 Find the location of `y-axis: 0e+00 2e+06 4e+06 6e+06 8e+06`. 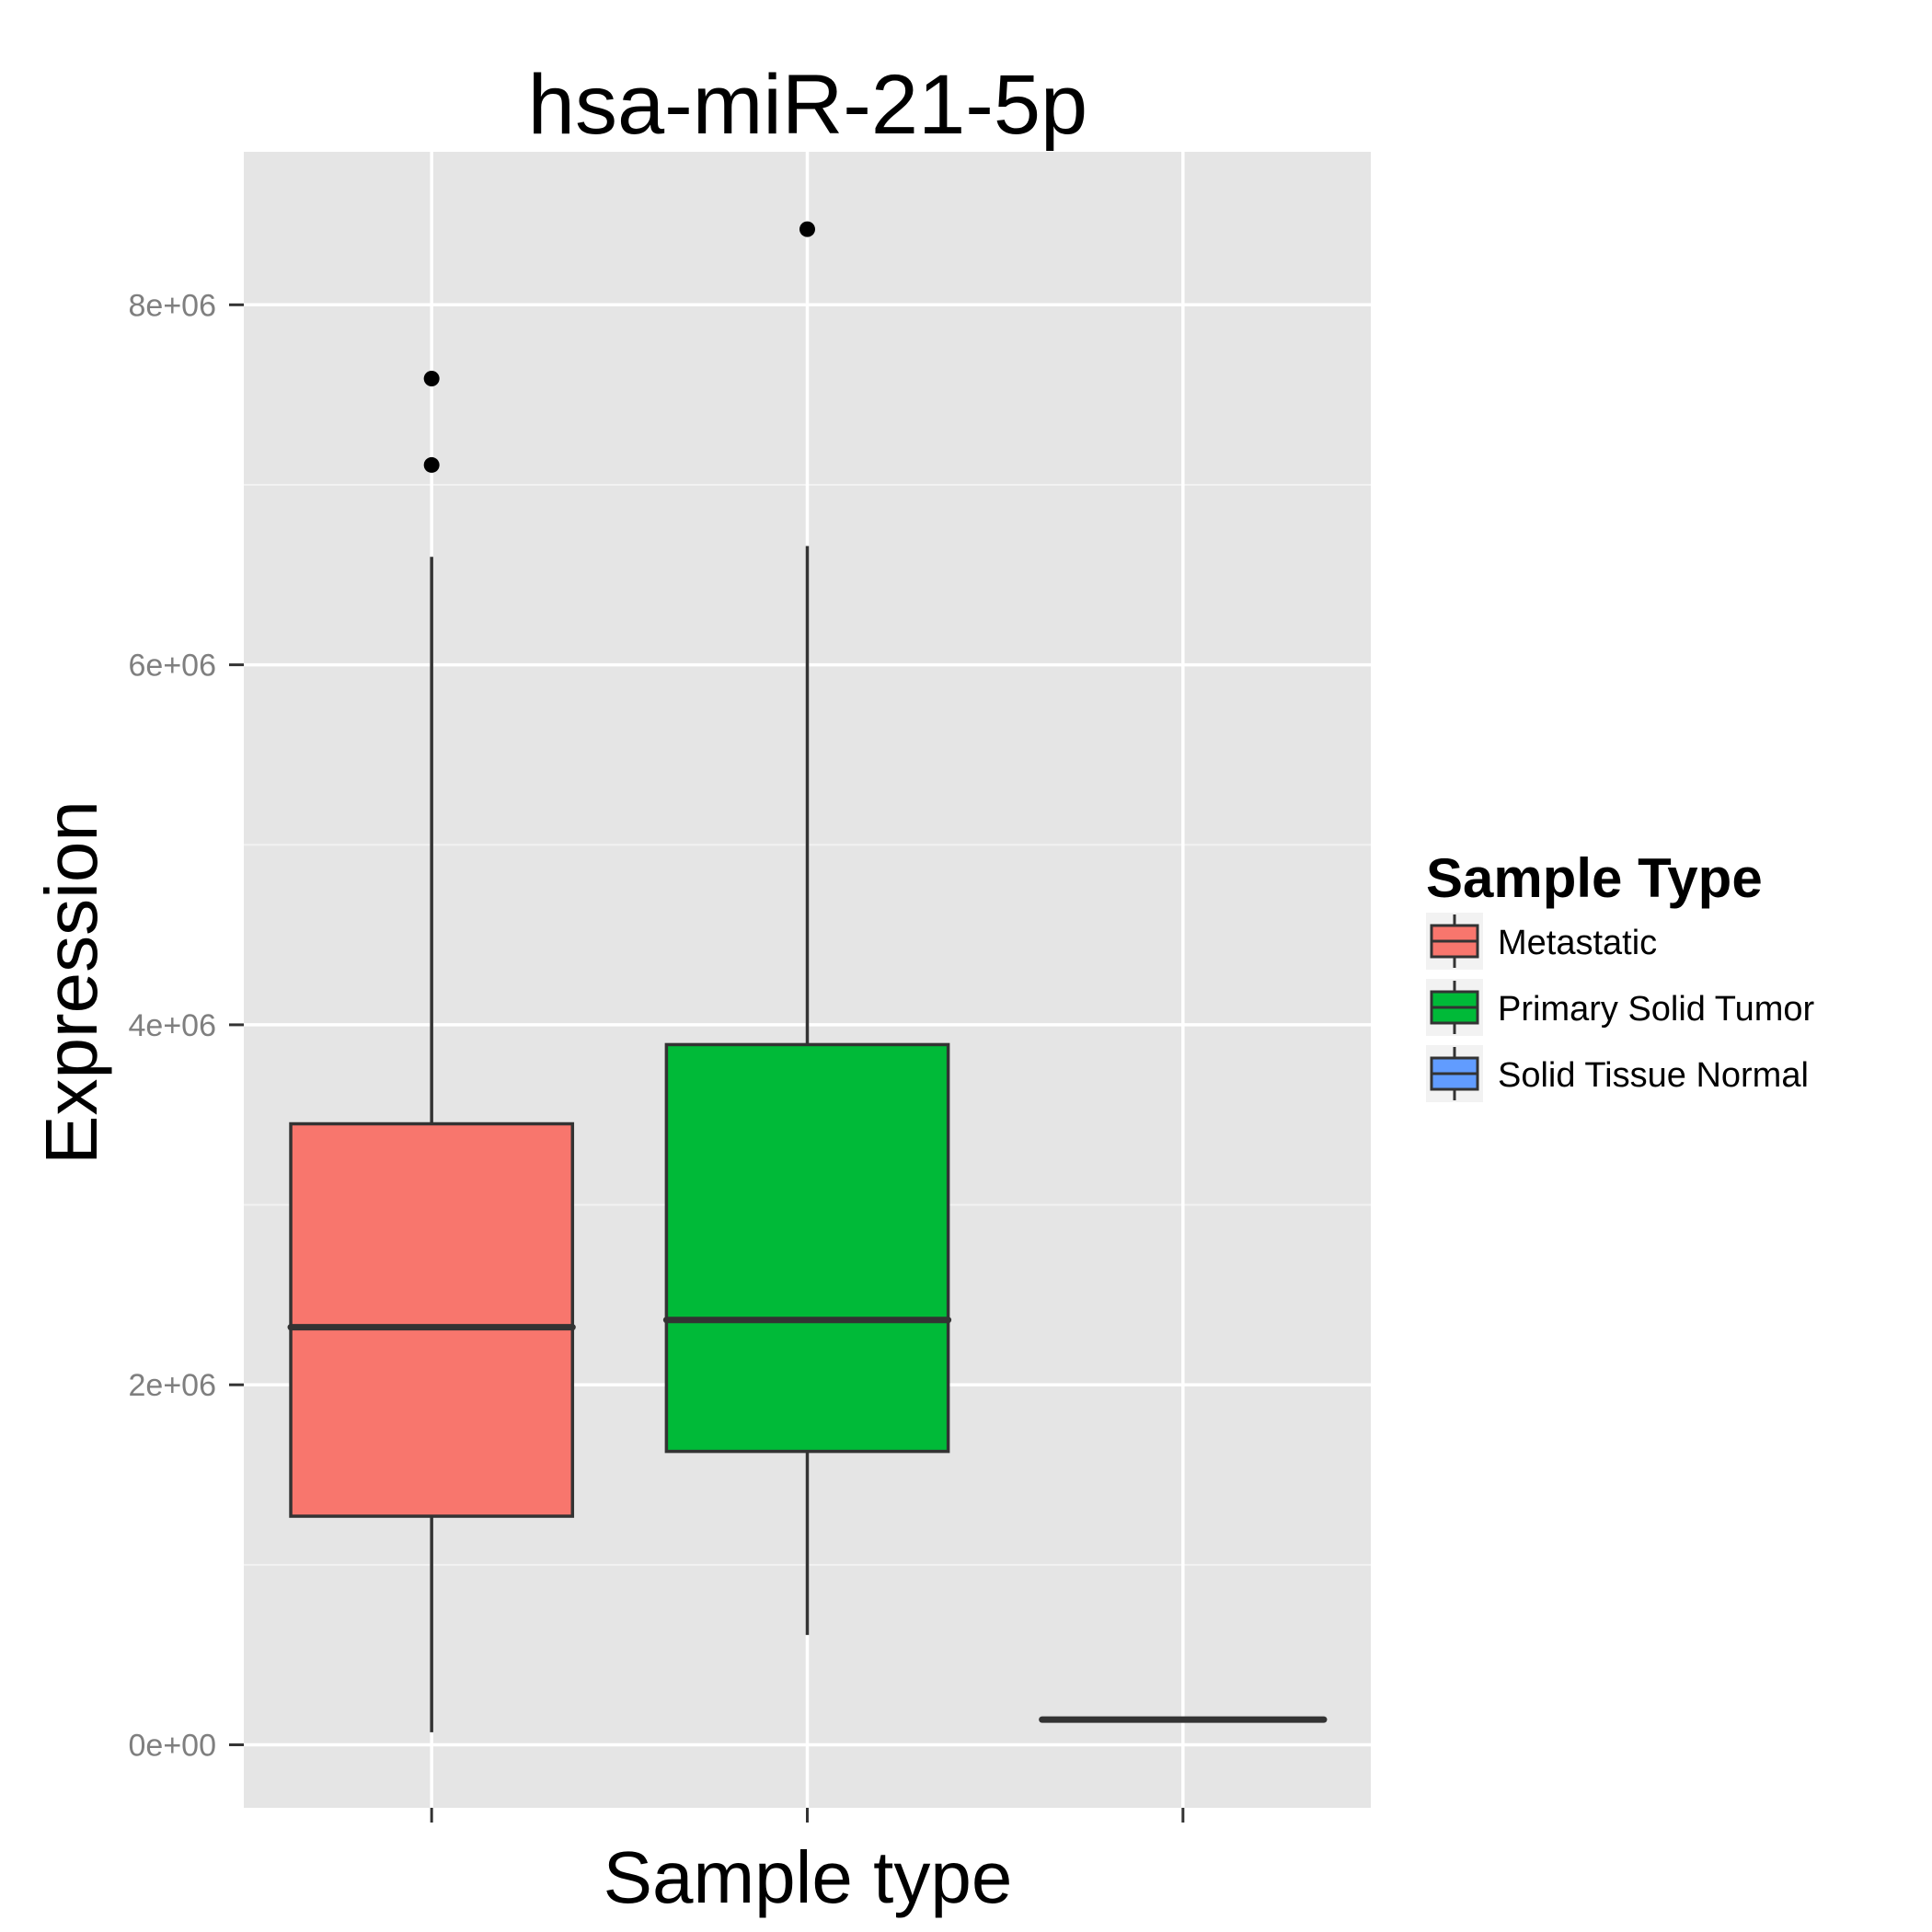

y-axis: 0e+00 2e+06 4e+06 6e+06 8e+06 is located at coordinates (186, 1026).